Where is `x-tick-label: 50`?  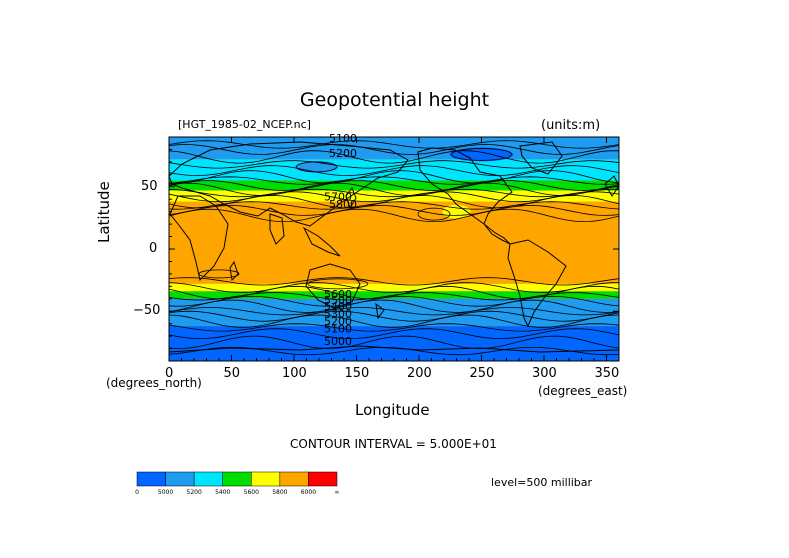 x-tick-label: 50 is located at coordinates (232, 373).